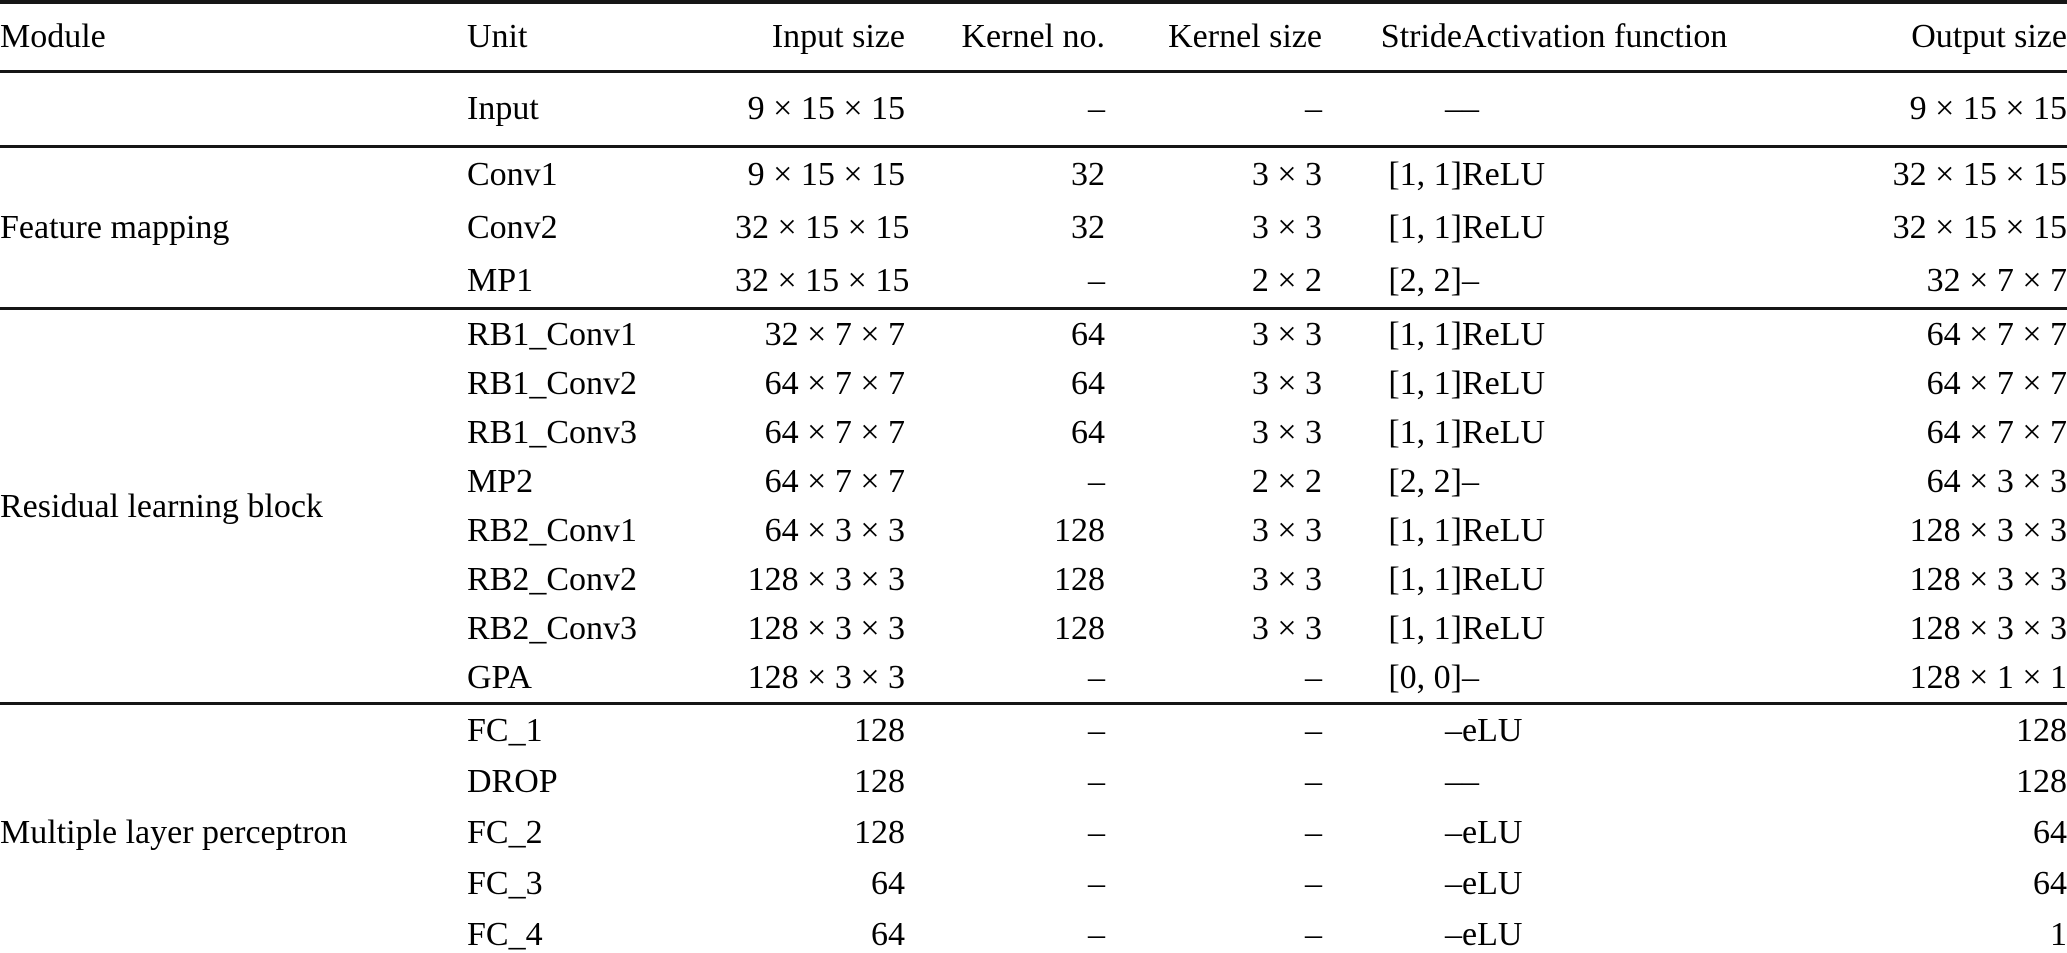  What do you see at coordinates (1425, 677) in the screenshot?
I see `cell-stride: [0, 0]` at bounding box center [1425, 677].